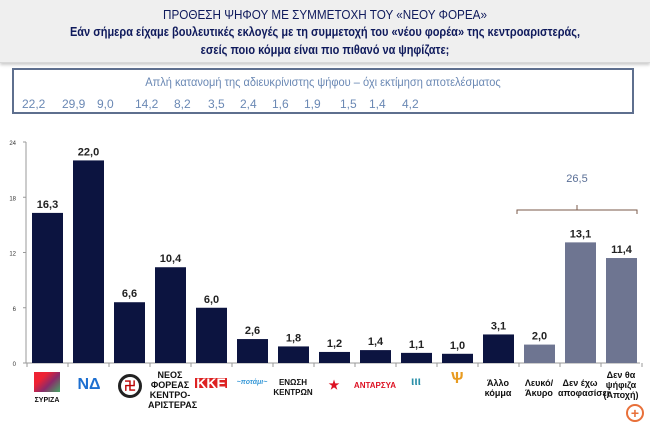  Describe the element at coordinates (539, 388) in the screenshot. I see `label-lefko-akyro: Λευκό/ Άκυρο` at that location.